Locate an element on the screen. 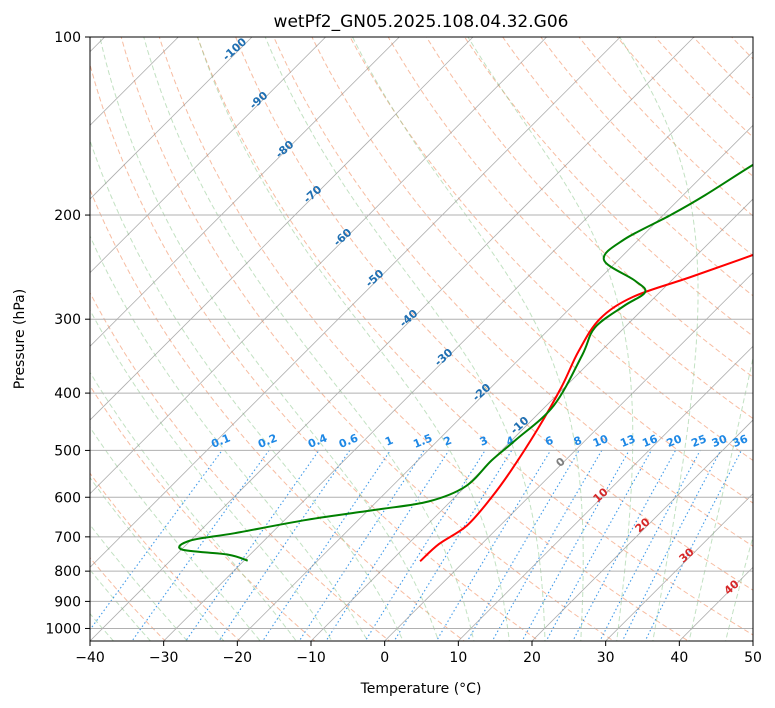  mixing-ratio-label: 20 is located at coordinates (674, 441).